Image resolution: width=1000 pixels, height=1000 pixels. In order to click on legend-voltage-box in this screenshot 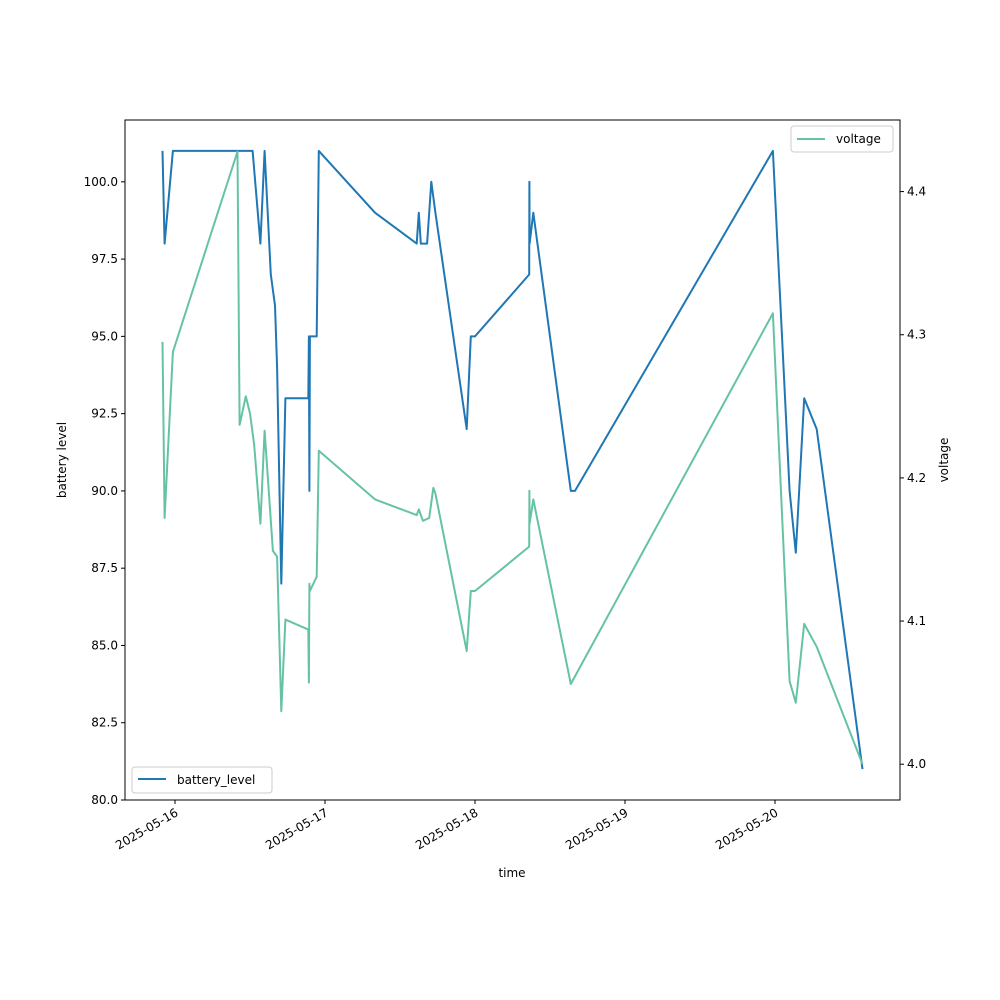, I will do `click(842, 139)`.